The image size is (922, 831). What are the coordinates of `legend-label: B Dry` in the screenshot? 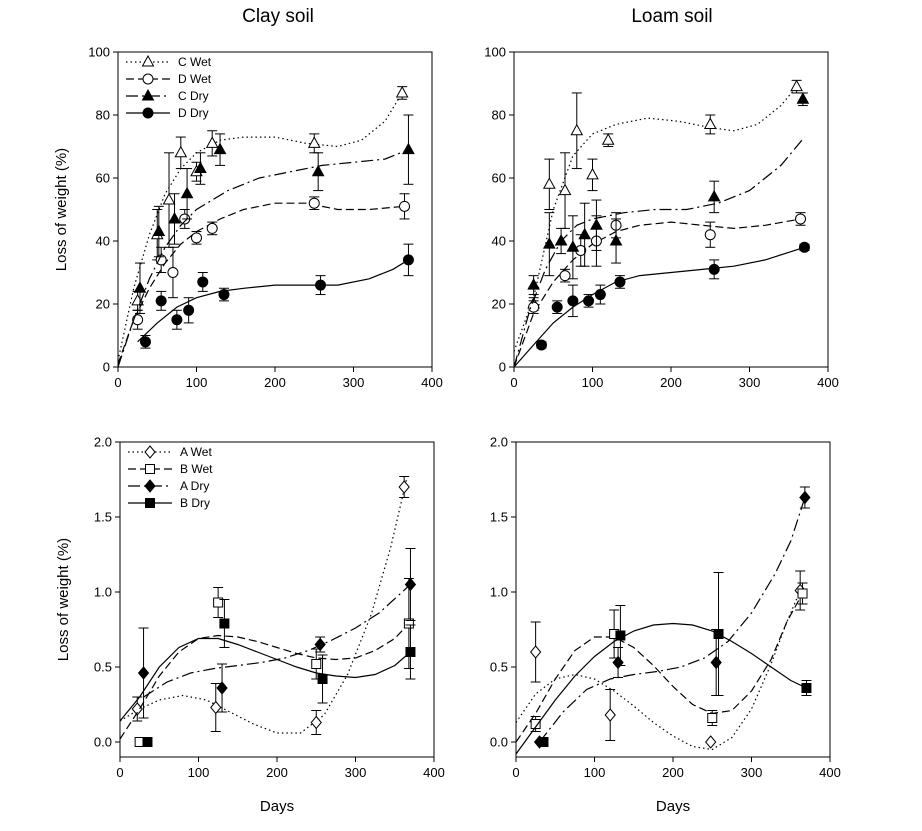 It's located at (195, 503).